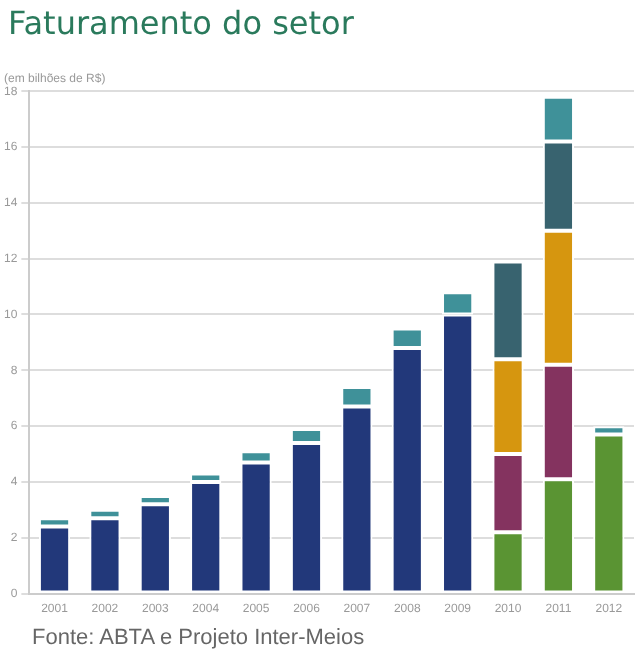 Image resolution: width=642 pixels, height=662 pixels. I want to click on source-note: Fonte: ABTA e Projeto Inter-Meios, so click(198, 638).